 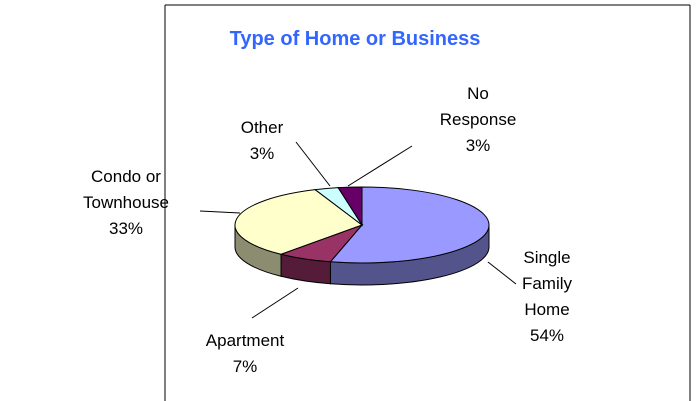 I want to click on category-label: No Response, so click(x=478, y=106).